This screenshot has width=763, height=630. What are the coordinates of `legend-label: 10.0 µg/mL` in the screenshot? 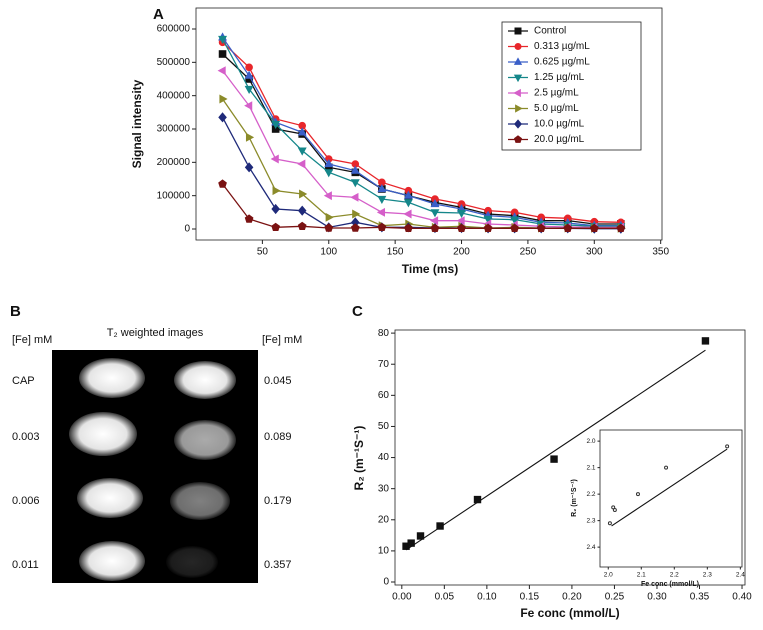 It's located at (559, 124).